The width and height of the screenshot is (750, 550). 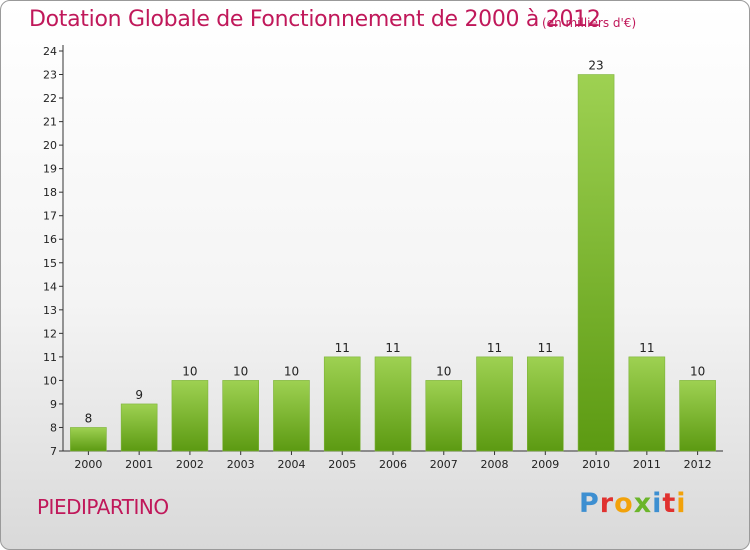 I want to click on logo-letter: x, so click(x=643, y=503).